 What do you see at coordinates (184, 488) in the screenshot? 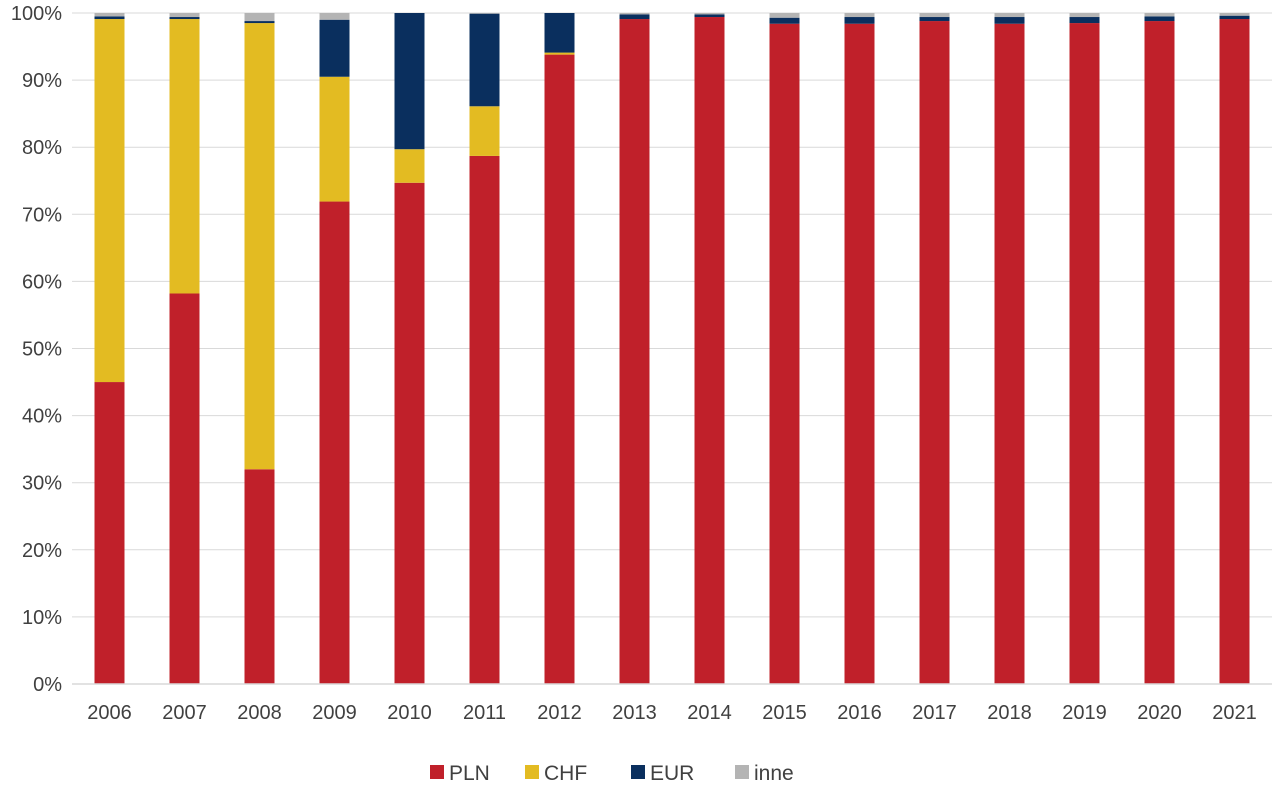
I see `bar-segment-pln-2007` at bounding box center [184, 488].